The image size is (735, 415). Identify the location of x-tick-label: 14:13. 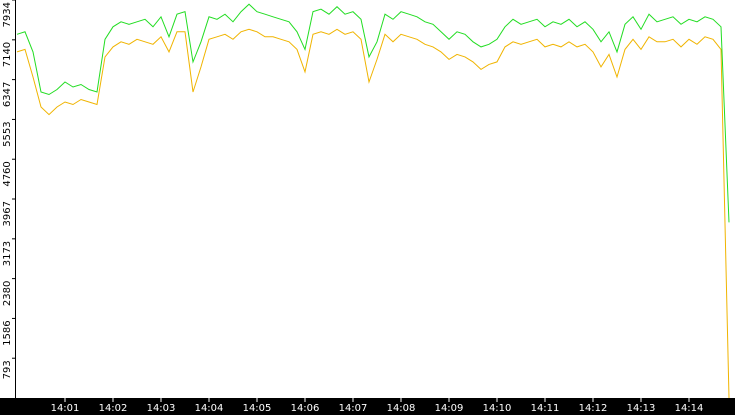
(641, 408).